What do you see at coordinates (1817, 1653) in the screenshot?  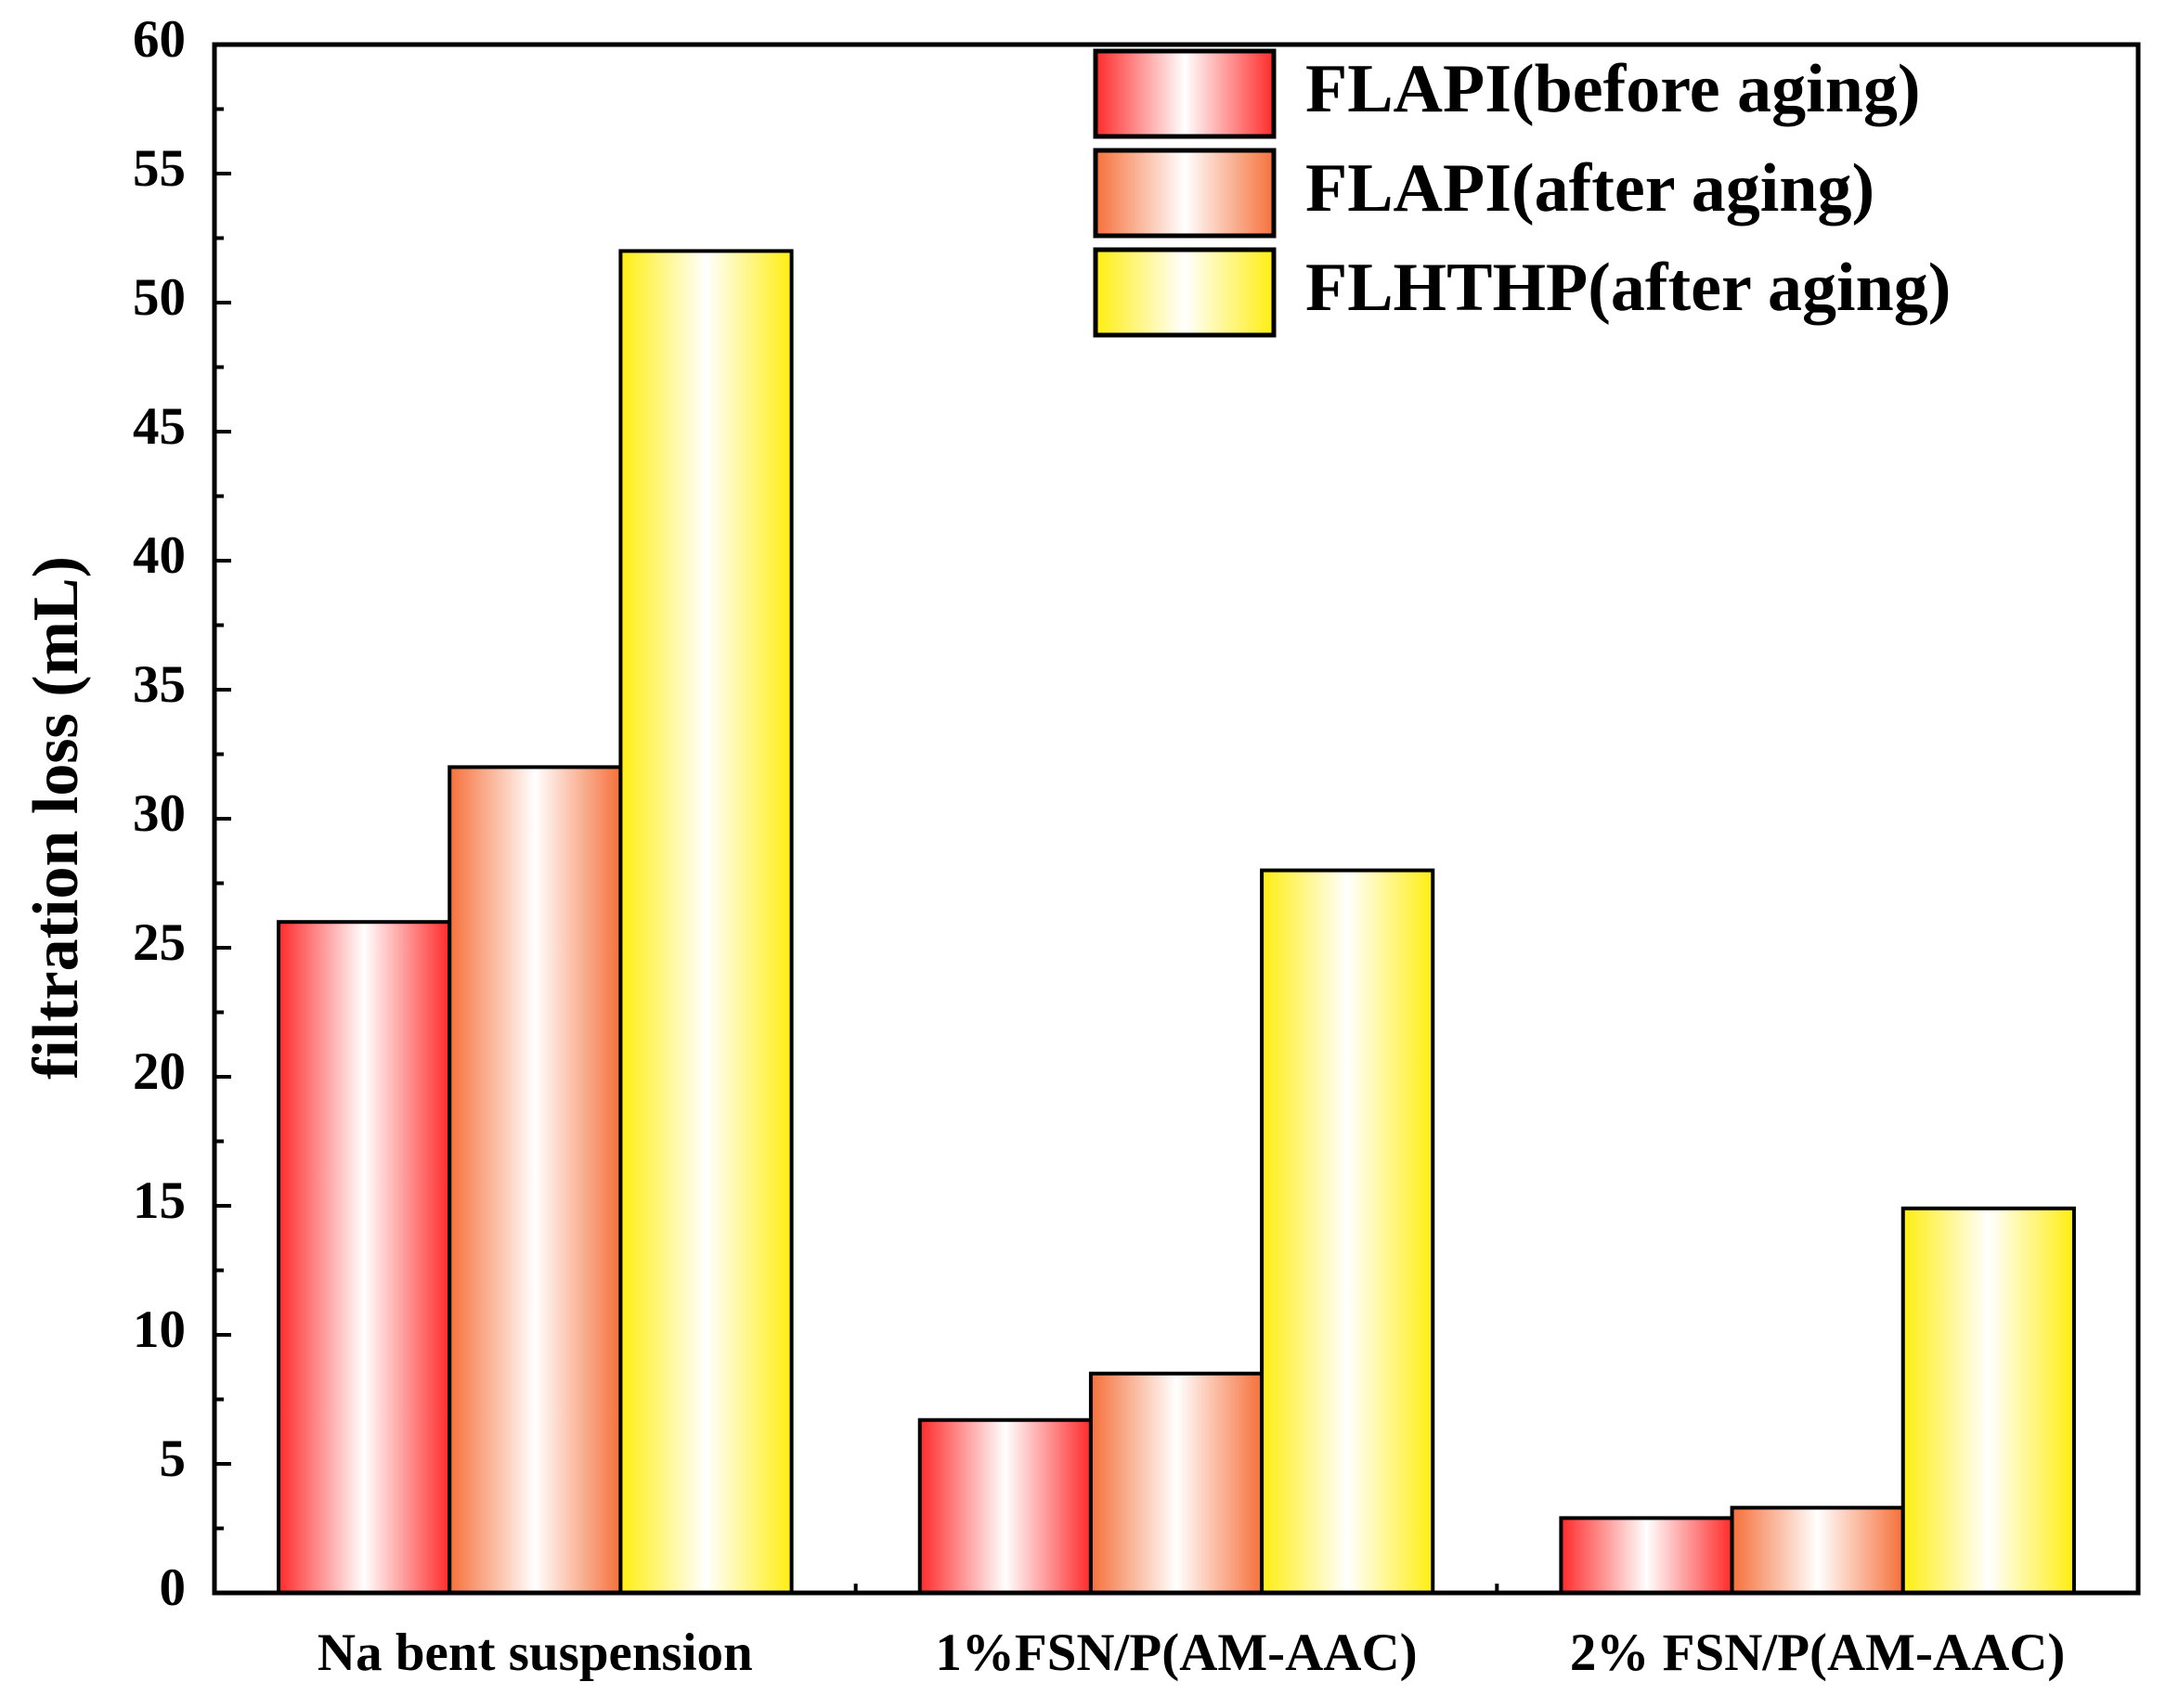 I see `x-tick-label: 2% FSN/P(AM-AAC)` at bounding box center [1817, 1653].